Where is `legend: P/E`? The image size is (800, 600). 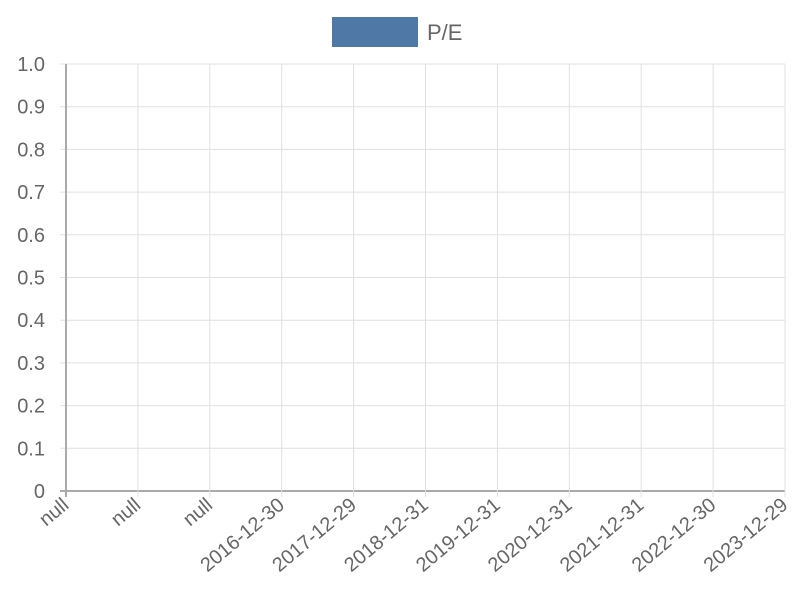 legend: P/E is located at coordinates (397, 32).